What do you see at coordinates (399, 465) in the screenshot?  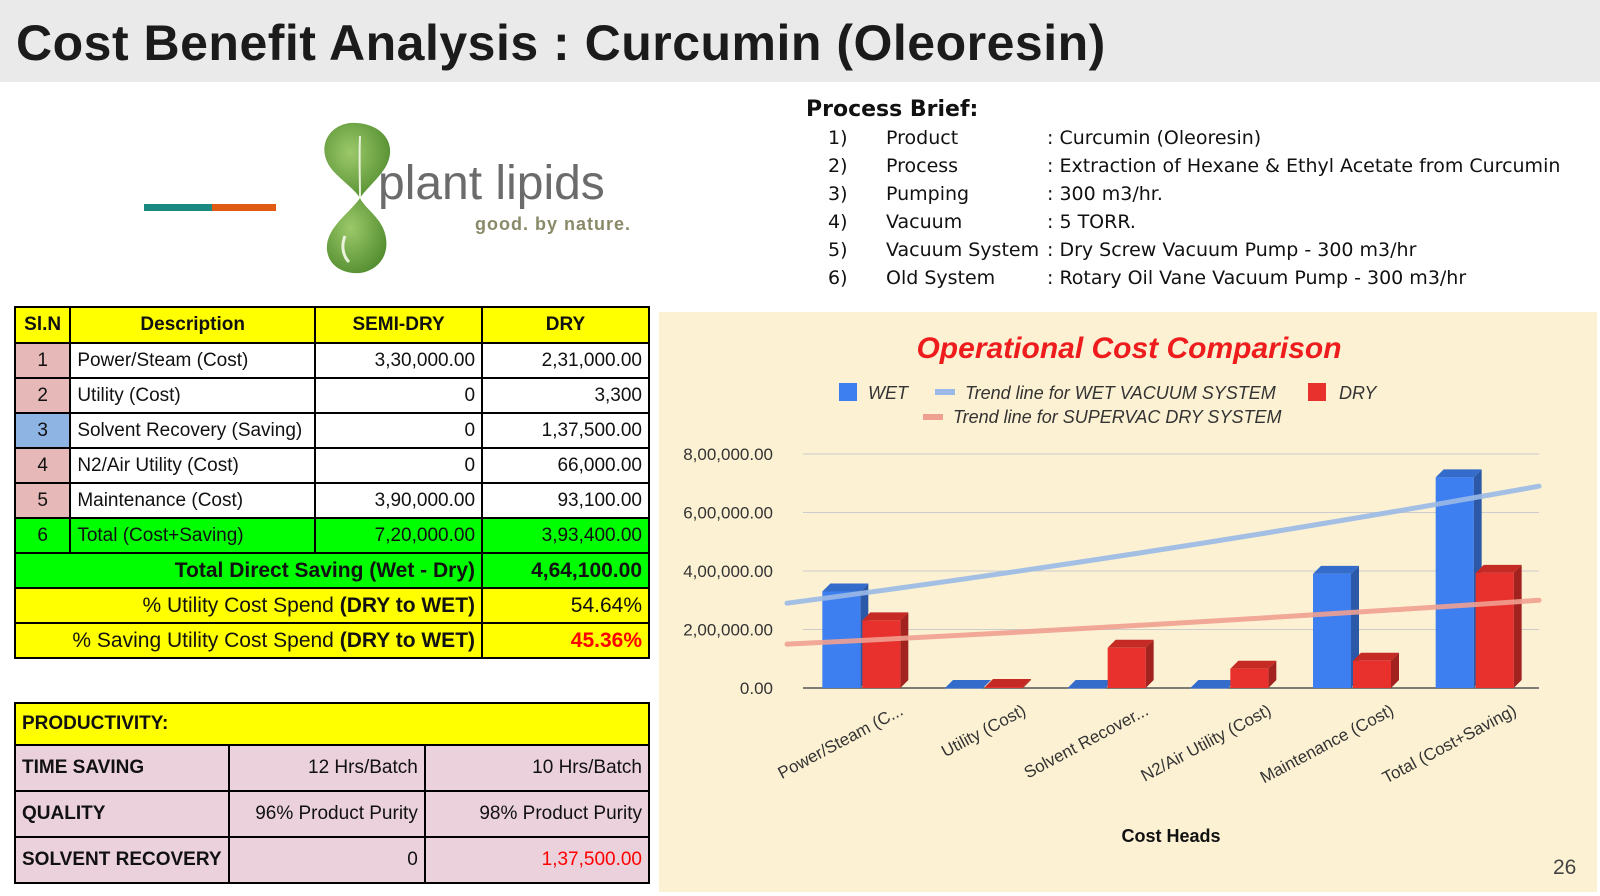 I see `row-semi-dry-value: 0` at bounding box center [399, 465].